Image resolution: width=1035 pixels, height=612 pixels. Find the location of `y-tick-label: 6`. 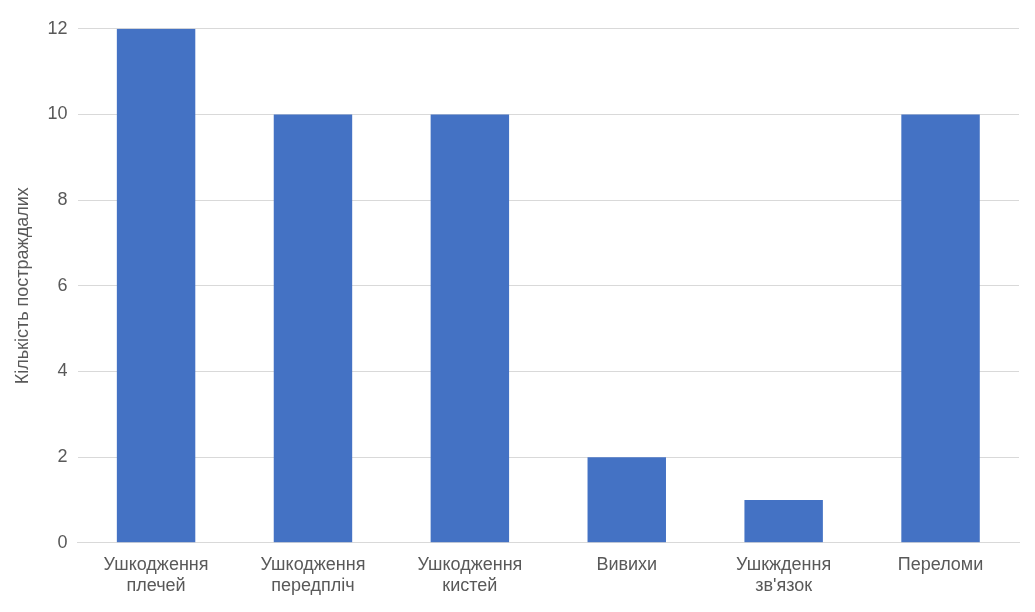

y-tick-label: 6 is located at coordinates (62, 284).